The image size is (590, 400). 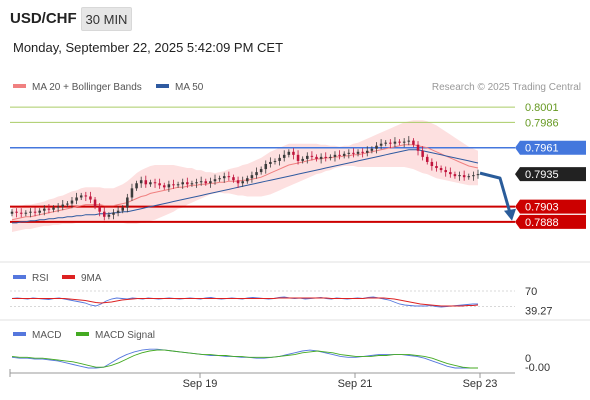 What do you see at coordinates (355, 384) in the screenshot?
I see `time-tick-label: Sep 21` at bounding box center [355, 384].